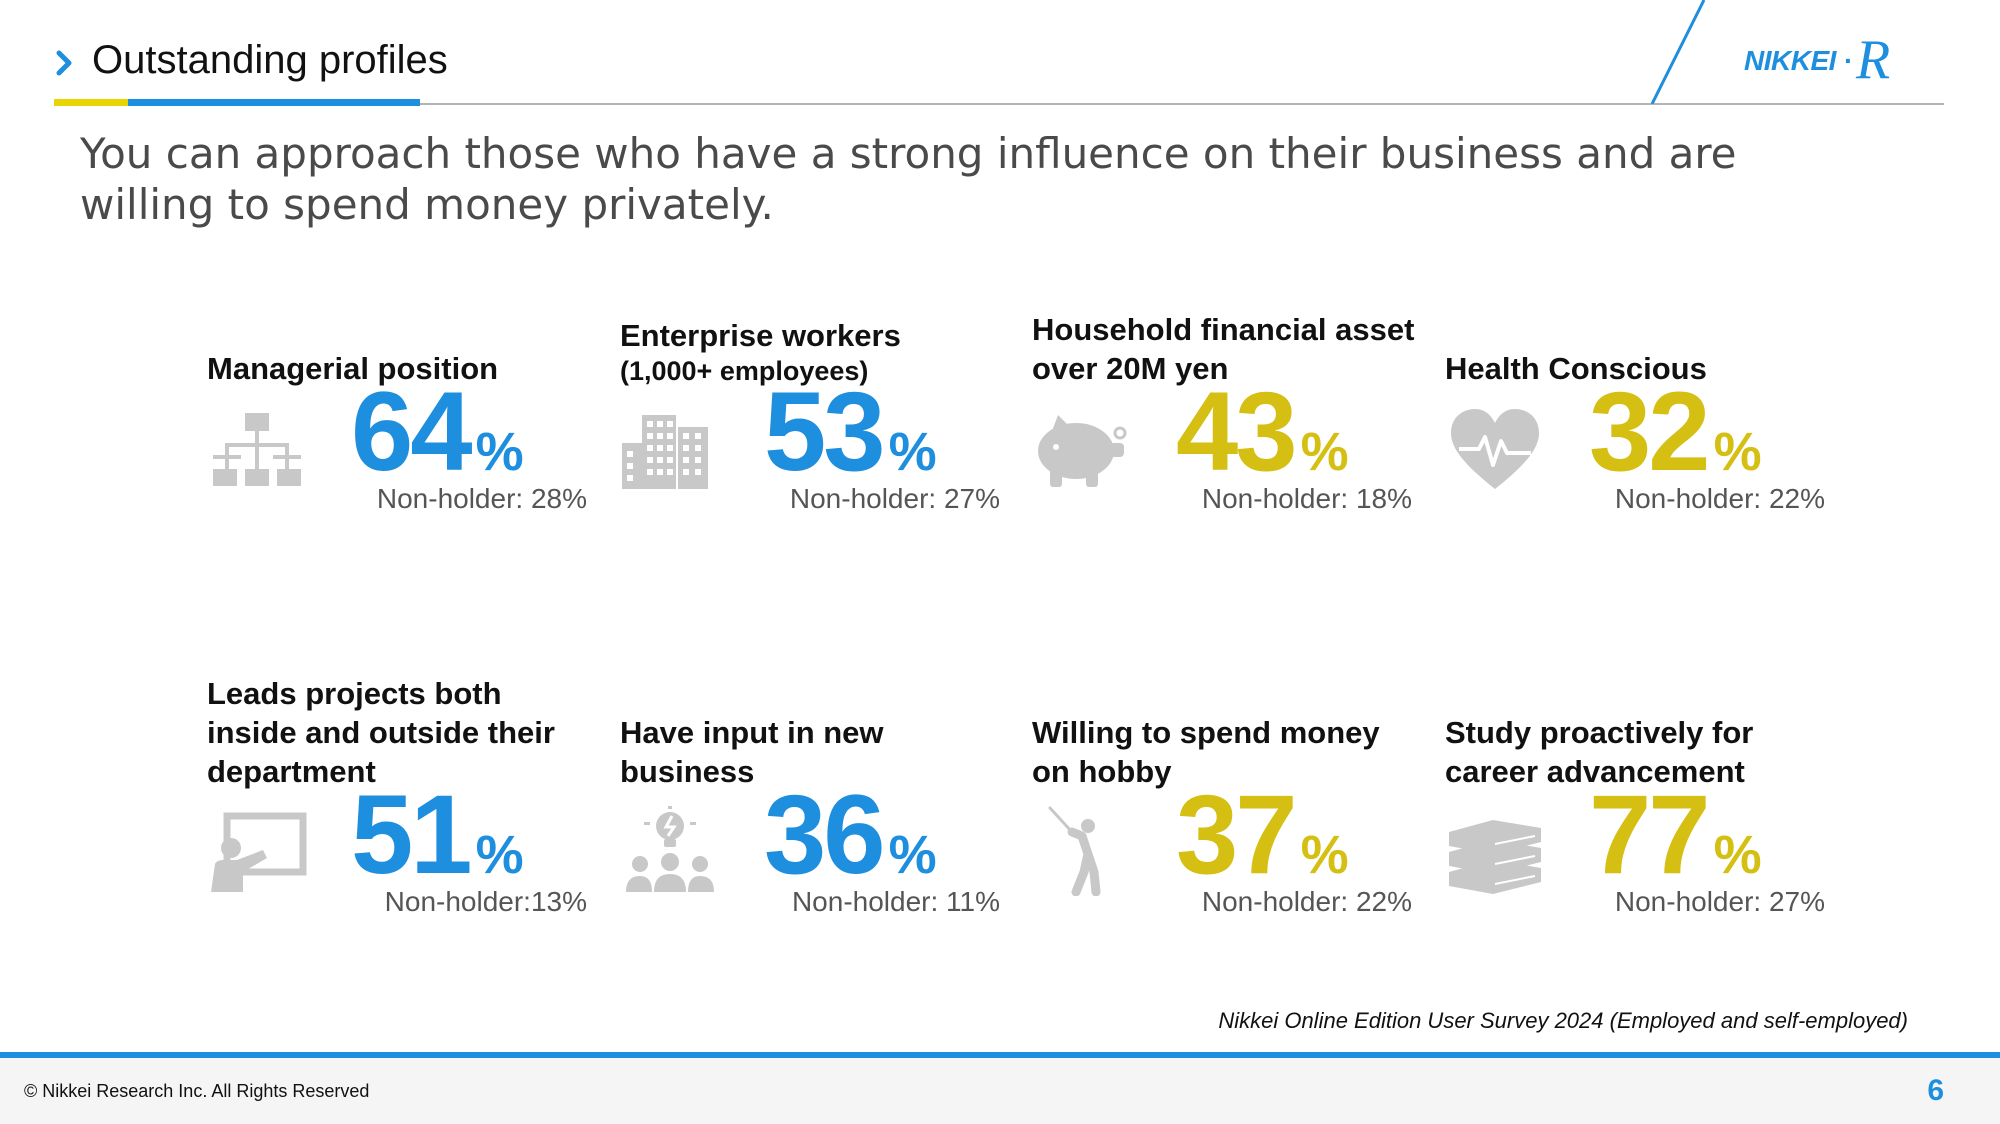 The width and height of the screenshot is (2000, 1124). What do you see at coordinates (1576, 368) in the screenshot?
I see `stat-label: Health Conscious` at bounding box center [1576, 368].